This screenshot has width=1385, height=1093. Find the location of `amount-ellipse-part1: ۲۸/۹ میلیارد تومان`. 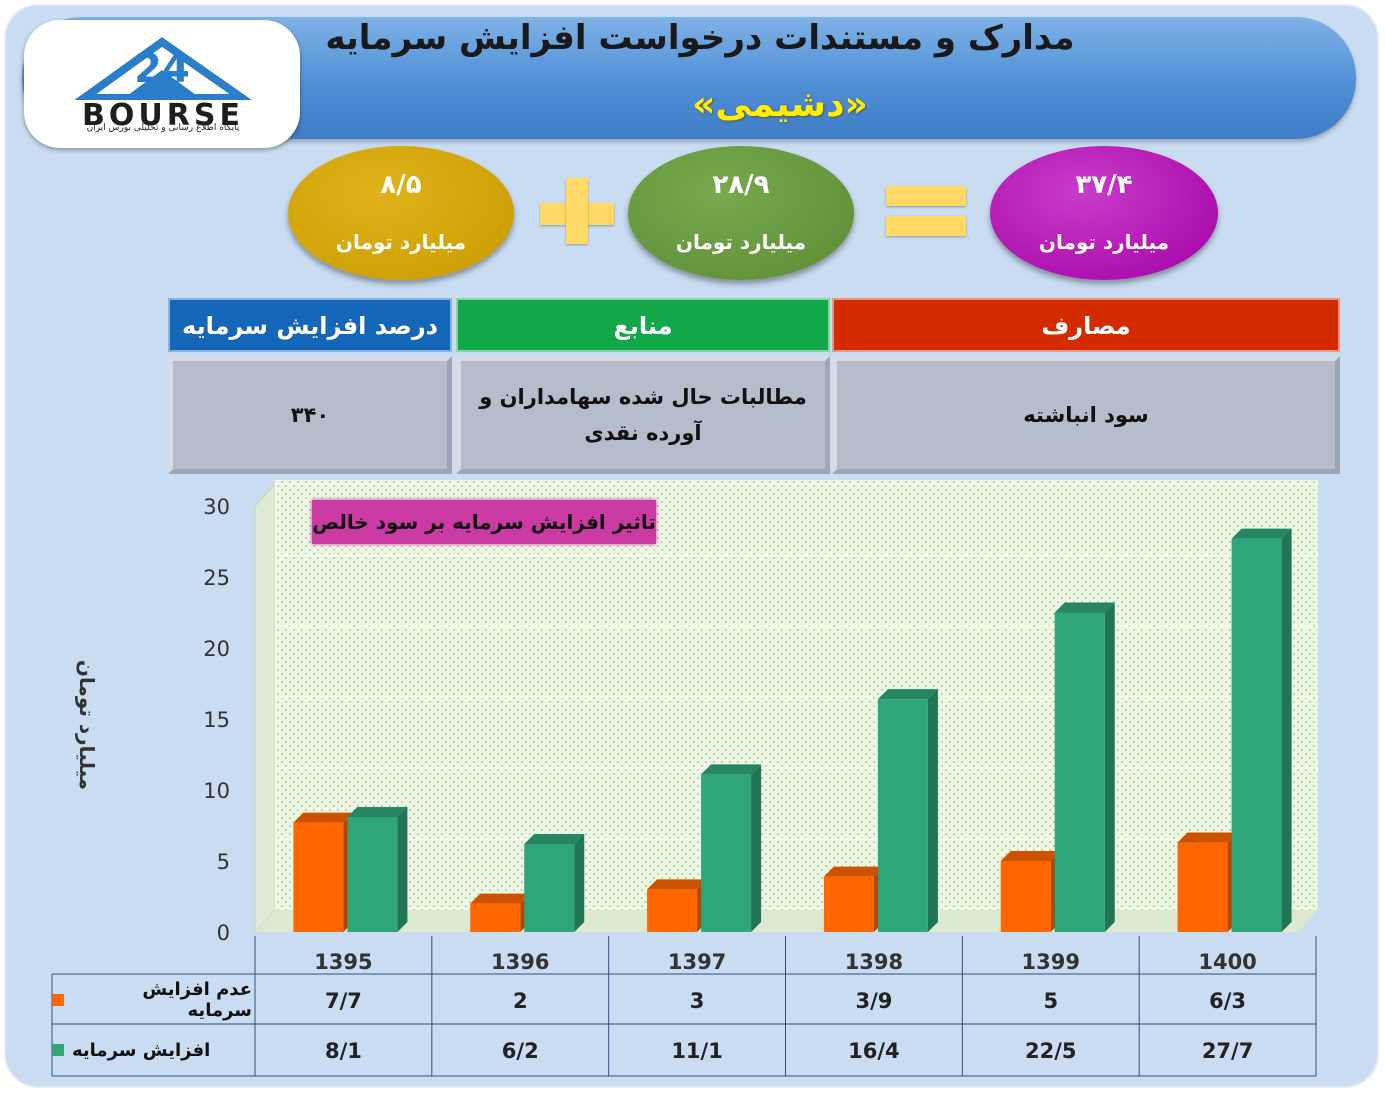

amount-ellipse-part1: ۲۸/۹ میلیارد تومان is located at coordinates (741, 213).